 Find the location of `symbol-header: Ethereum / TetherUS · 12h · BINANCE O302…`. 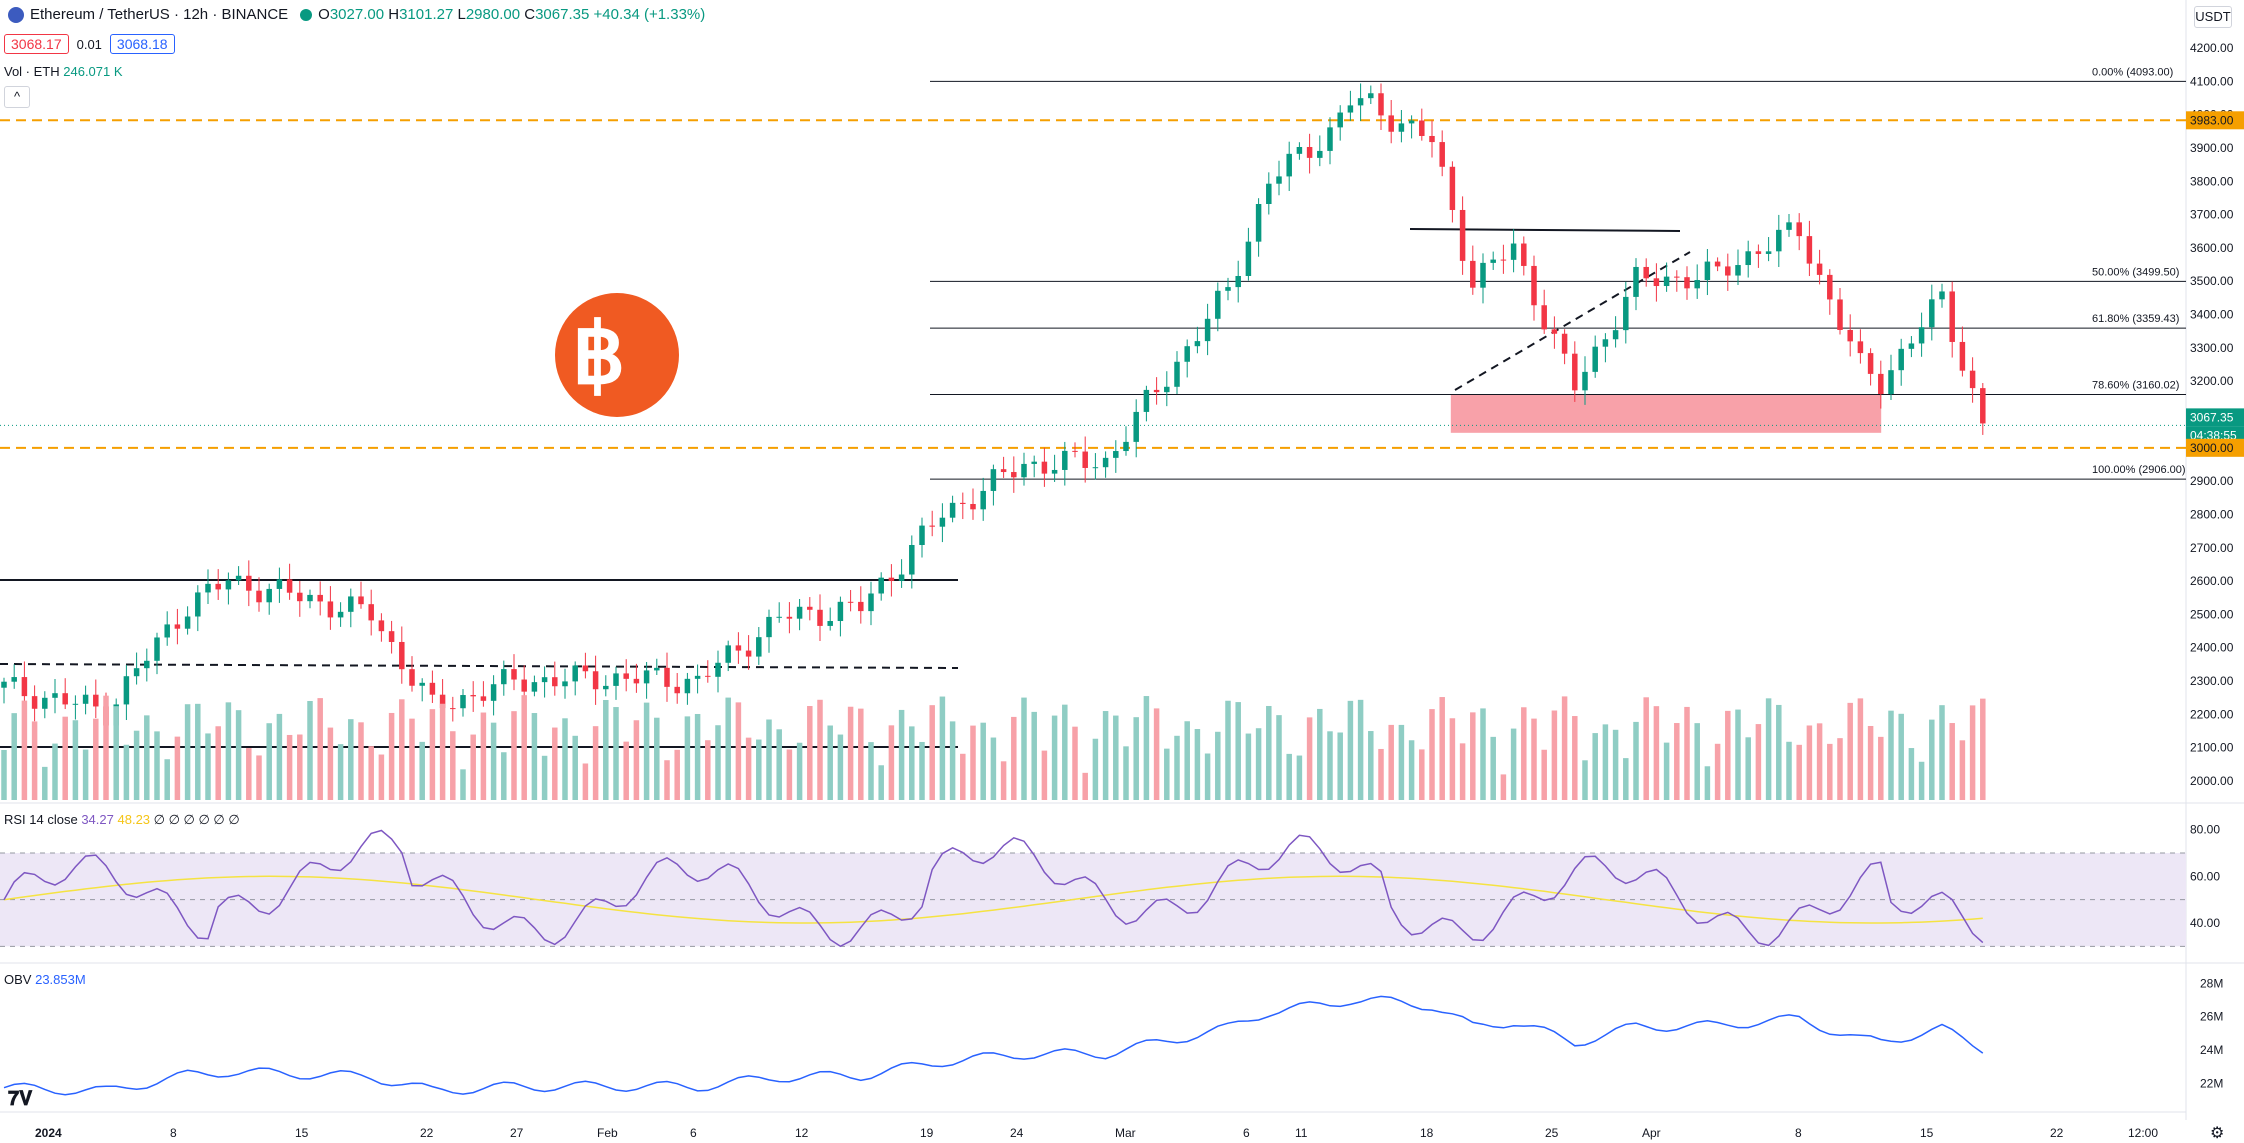

symbol-header: Ethereum / TetherUS · 12h · BINANCE O302… is located at coordinates (356, 14).